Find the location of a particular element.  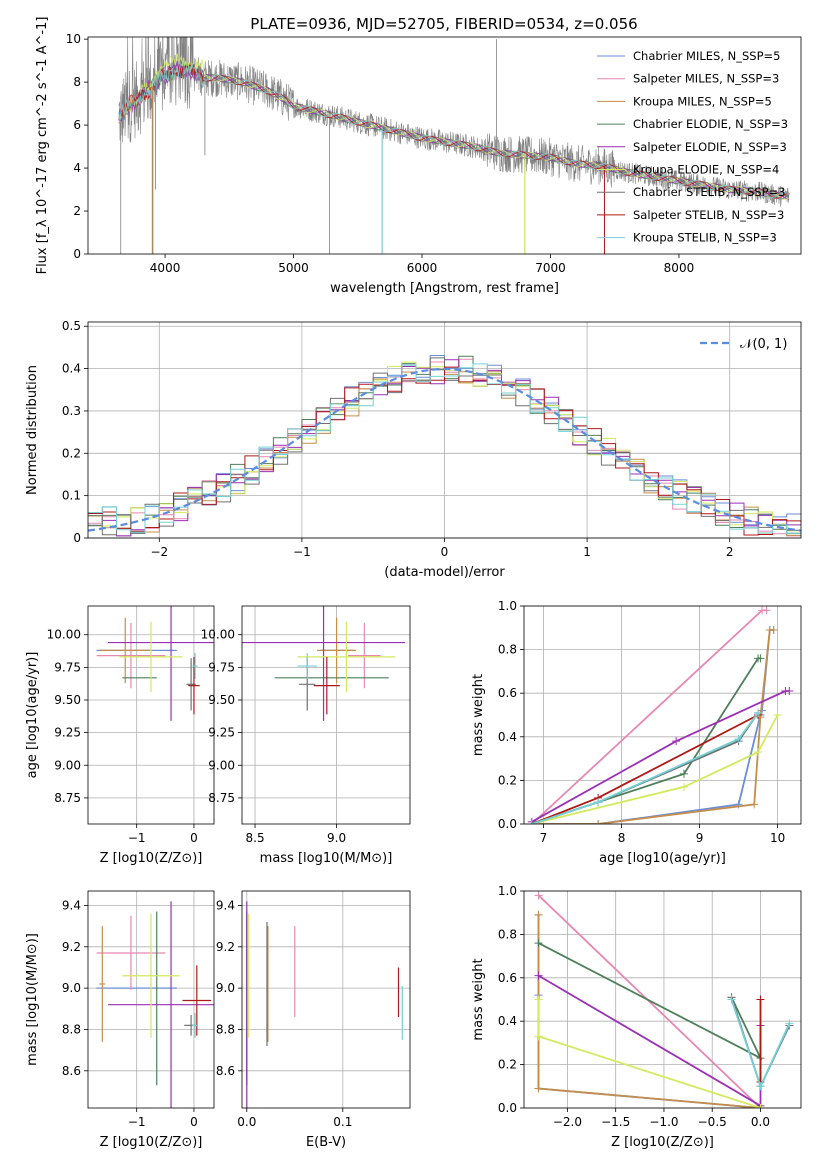

plot-area-age-mass is located at coordinates (324, 663).